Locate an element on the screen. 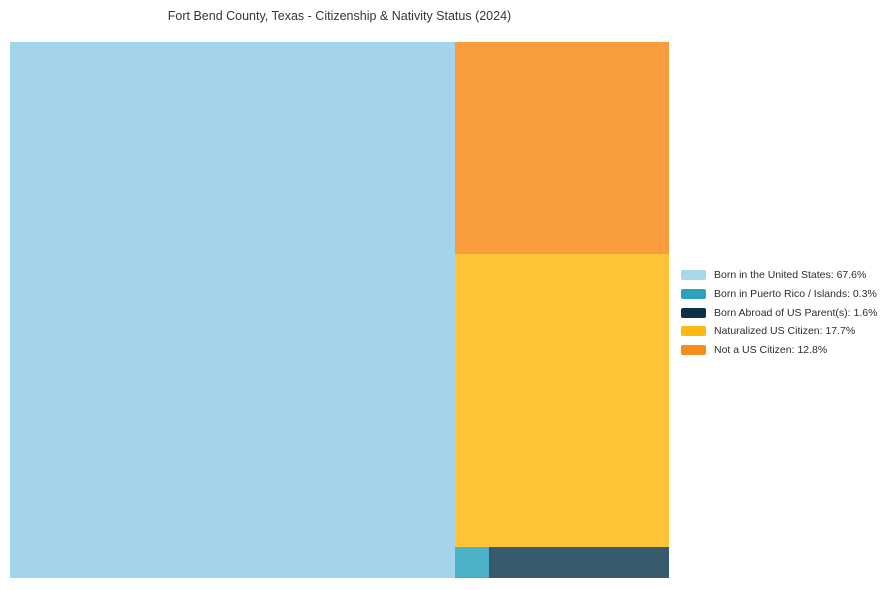  legend-swatch-born-abroad is located at coordinates (693, 312).